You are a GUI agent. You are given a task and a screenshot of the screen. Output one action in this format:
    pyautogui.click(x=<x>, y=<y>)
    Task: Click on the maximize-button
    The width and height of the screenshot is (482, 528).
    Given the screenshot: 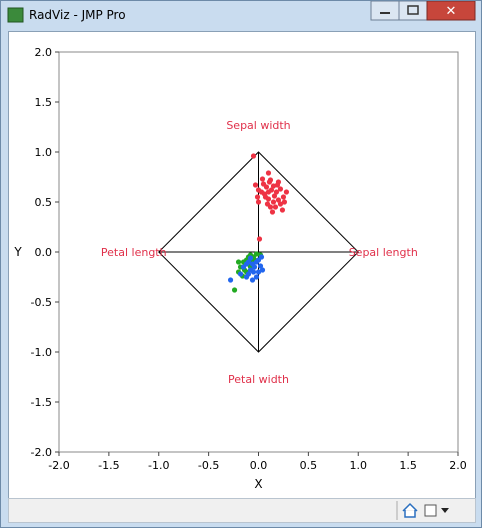 What is the action you would take?
    pyautogui.click(x=413, y=11)
    